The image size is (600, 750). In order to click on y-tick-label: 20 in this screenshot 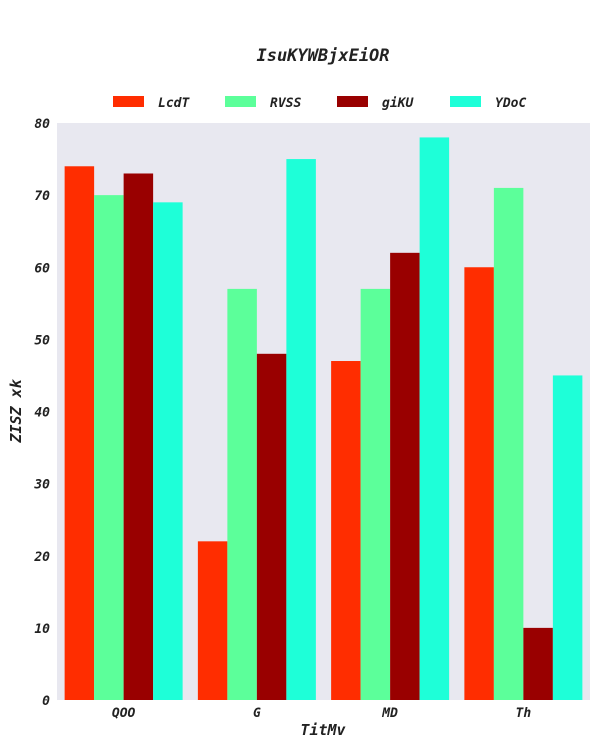, I will do `click(41, 557)`.